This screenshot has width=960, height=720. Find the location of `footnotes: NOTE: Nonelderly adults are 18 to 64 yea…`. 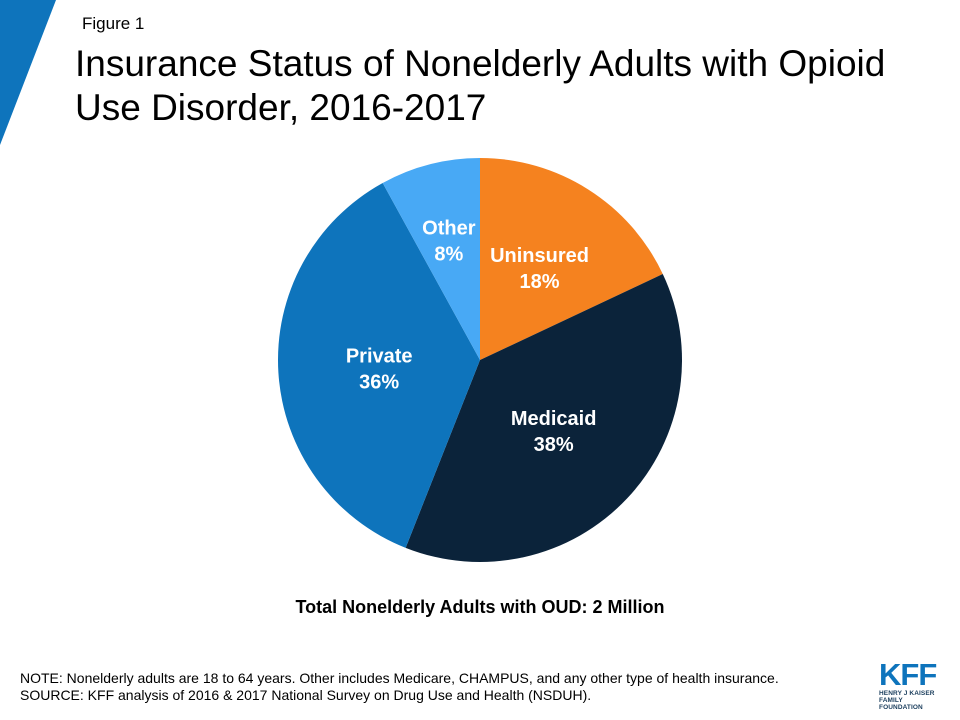

footnotes: NOTE: Nonelderly adults are 18 to 64 yea… is located at coordinates (430, 687).